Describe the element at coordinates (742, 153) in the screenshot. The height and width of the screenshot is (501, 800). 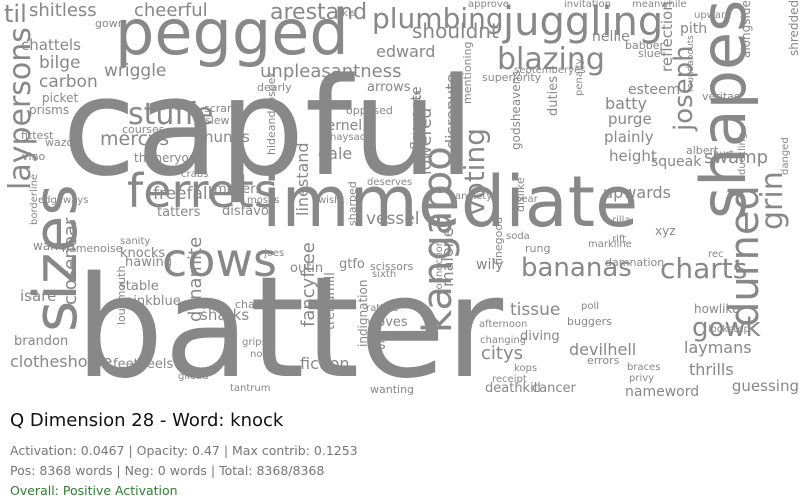
I see `cloud-word: duckling` at that location.